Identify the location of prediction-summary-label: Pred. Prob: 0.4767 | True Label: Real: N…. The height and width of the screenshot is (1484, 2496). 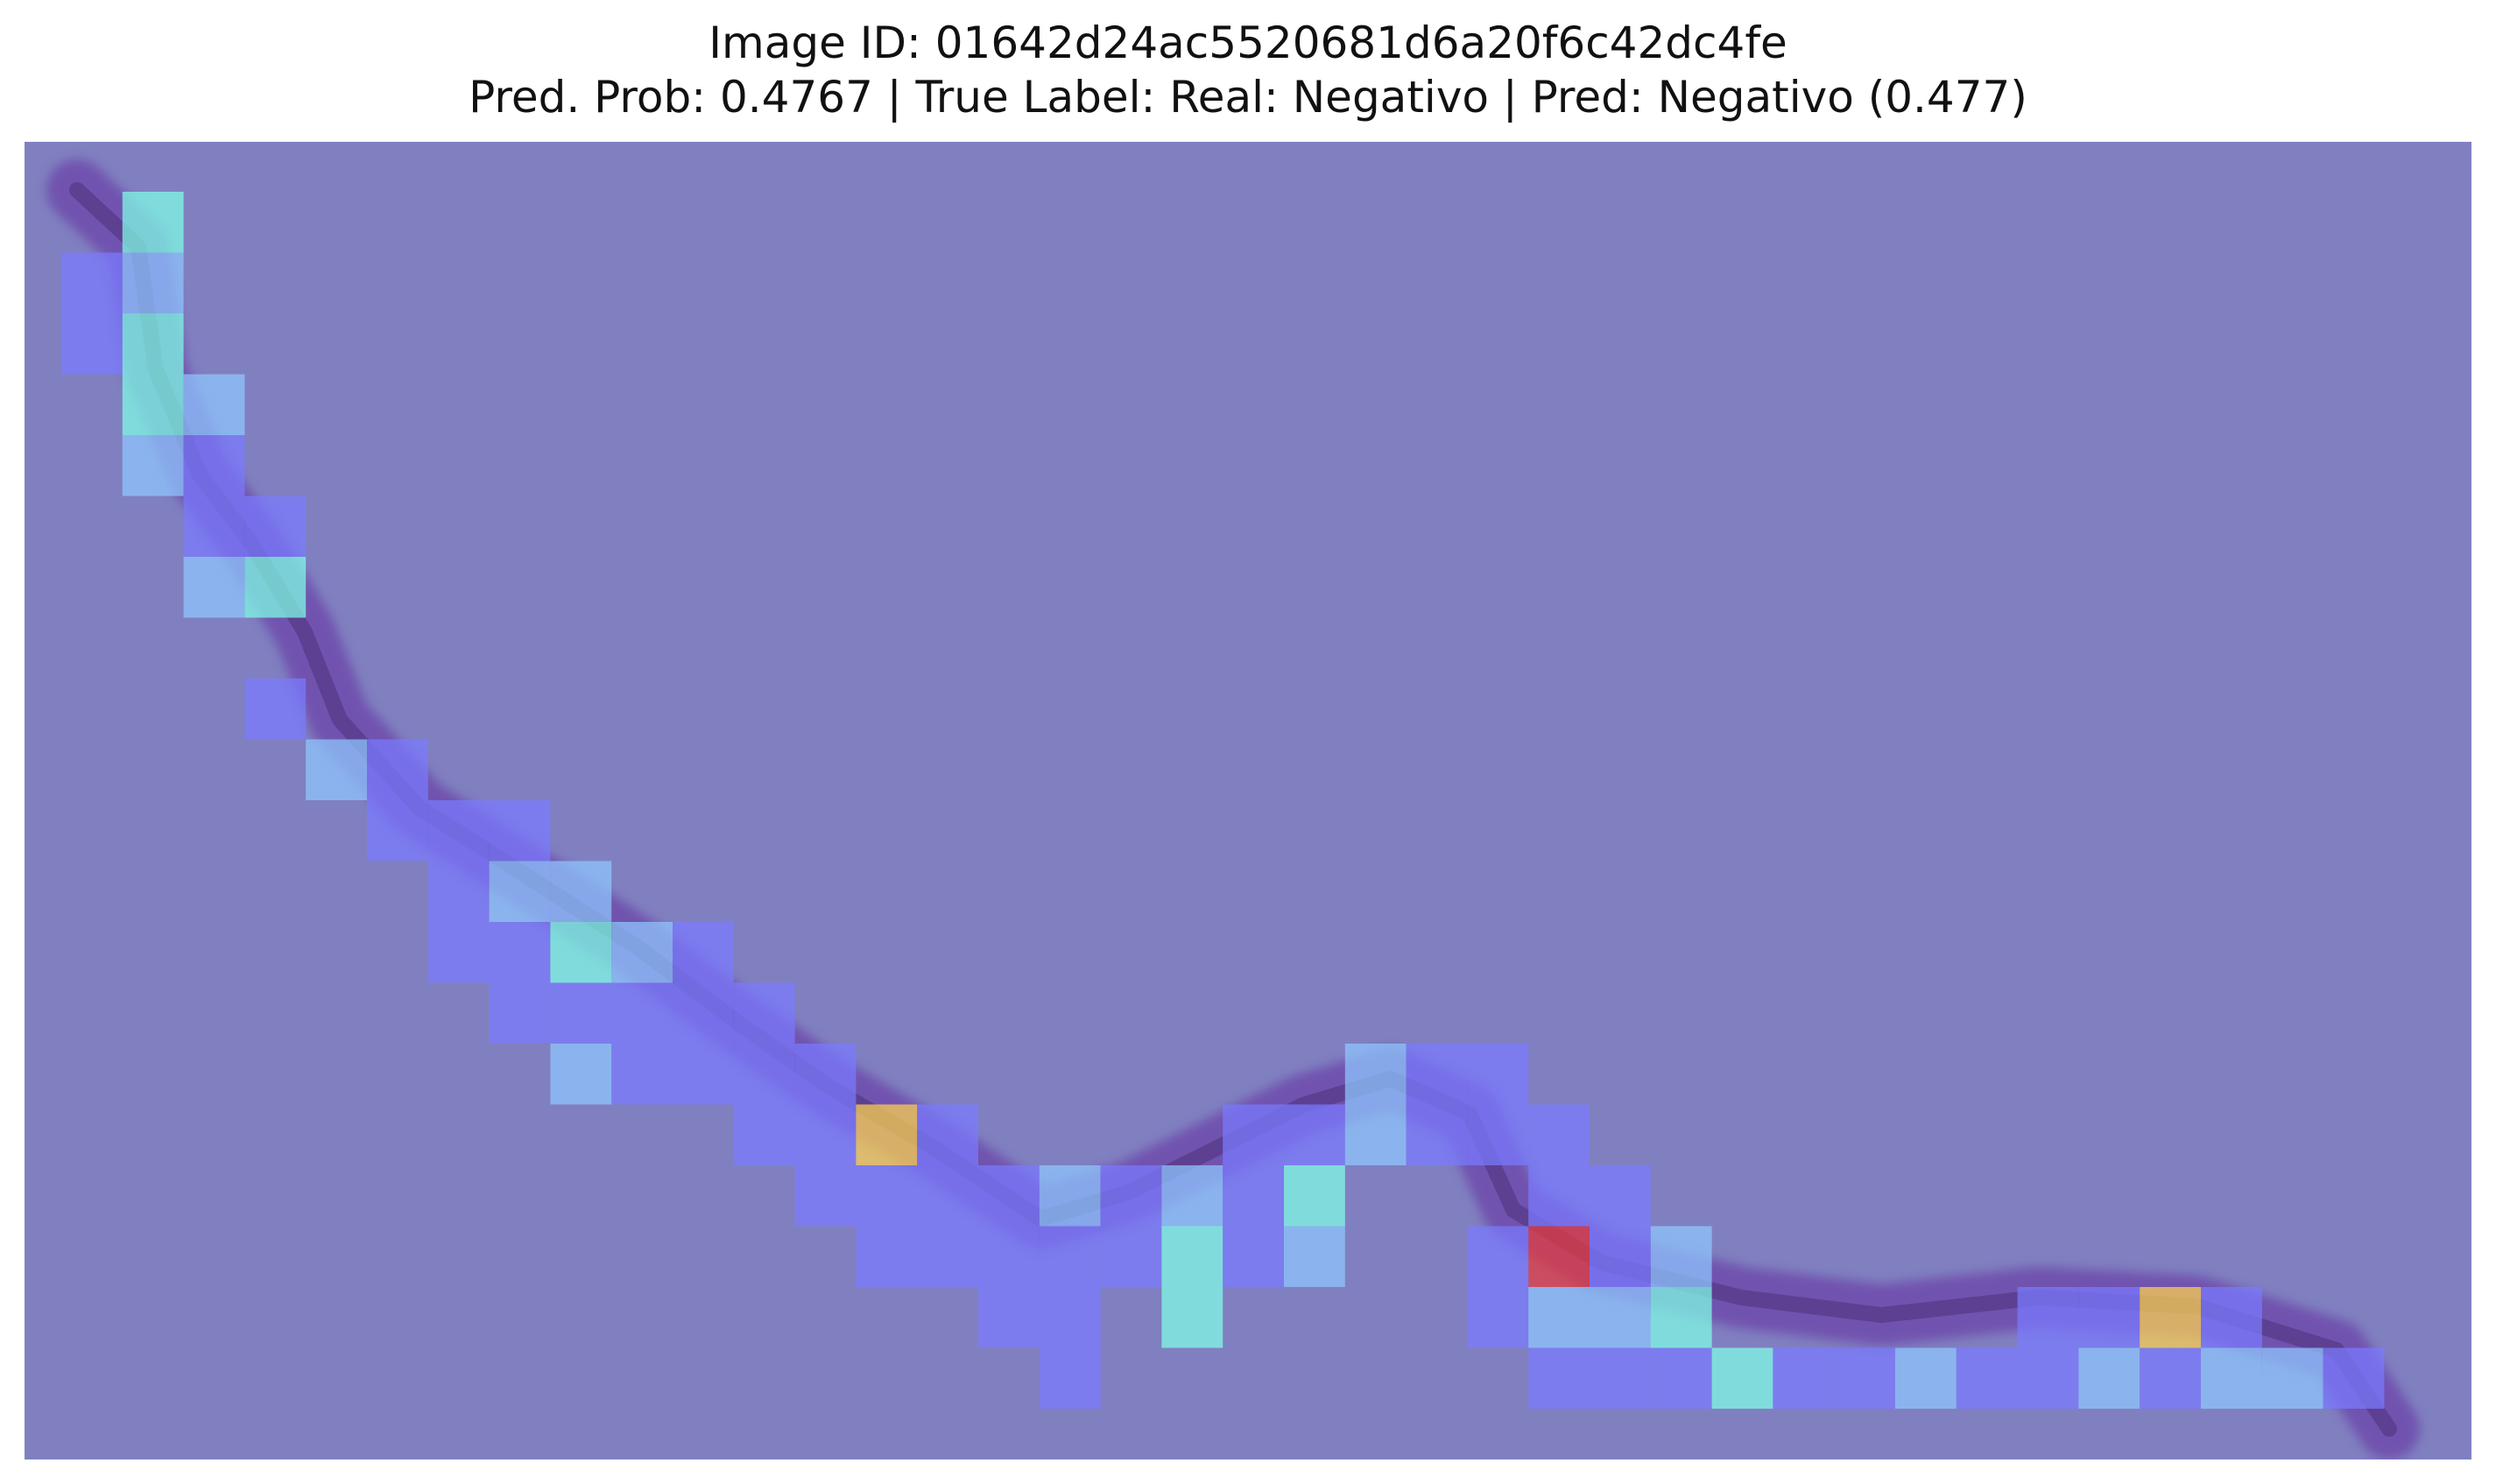
(1248, 97).